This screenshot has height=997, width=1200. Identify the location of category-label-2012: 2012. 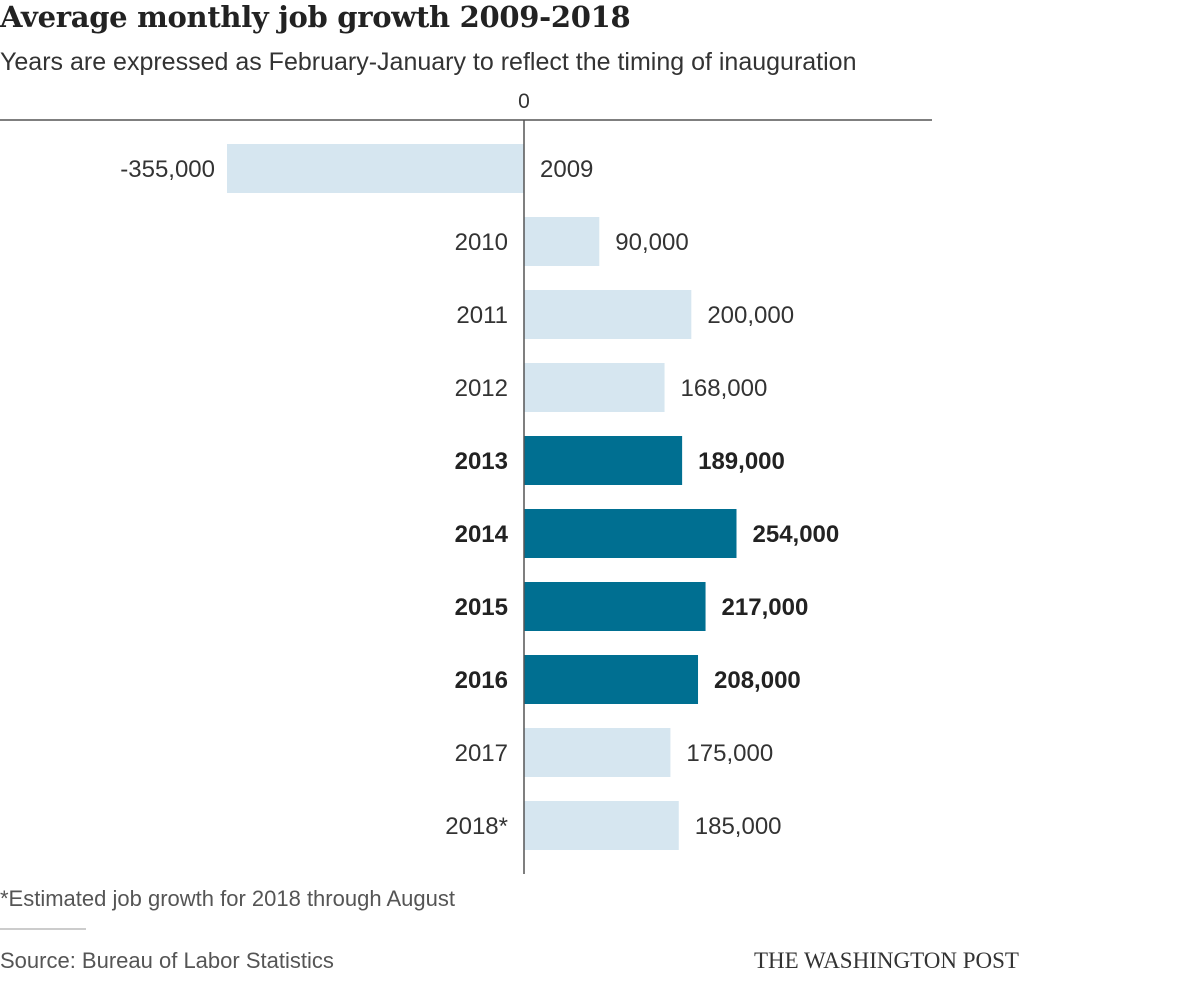
(481, 388).